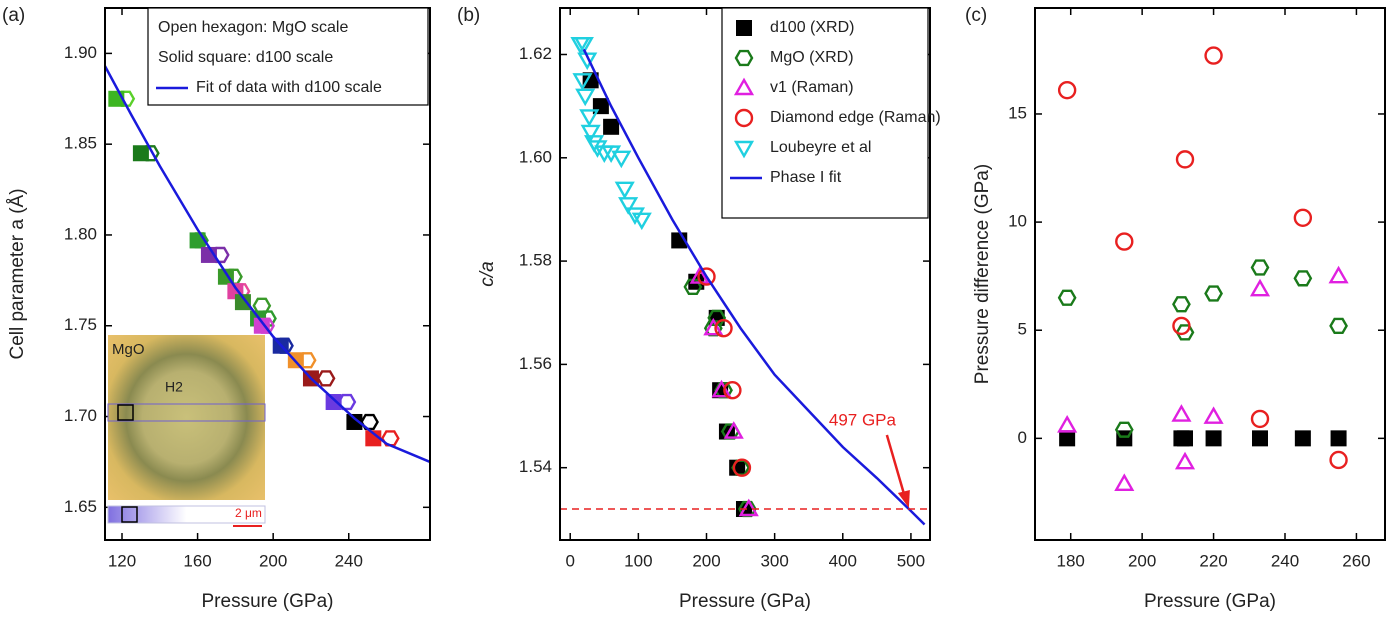  What do you see at coordinates (903, 499) in the screenshot?
I see `arrow-head` at bounding box center [903, 499].